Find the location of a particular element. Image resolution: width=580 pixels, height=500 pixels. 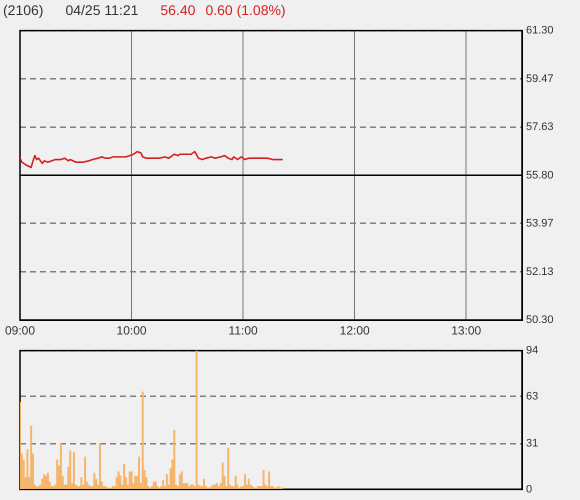

x-tick-label: 13:00 is located at coordinates (466, 331).